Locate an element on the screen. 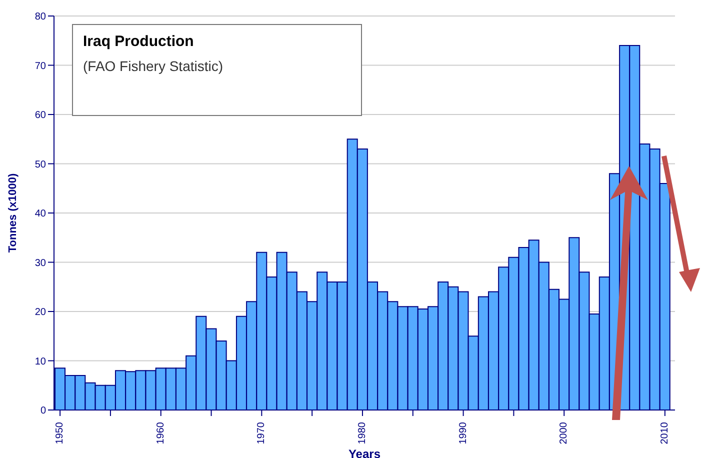 The image size is (705, 458). y-tick-label: 40 is located at coordinates (40, 214).